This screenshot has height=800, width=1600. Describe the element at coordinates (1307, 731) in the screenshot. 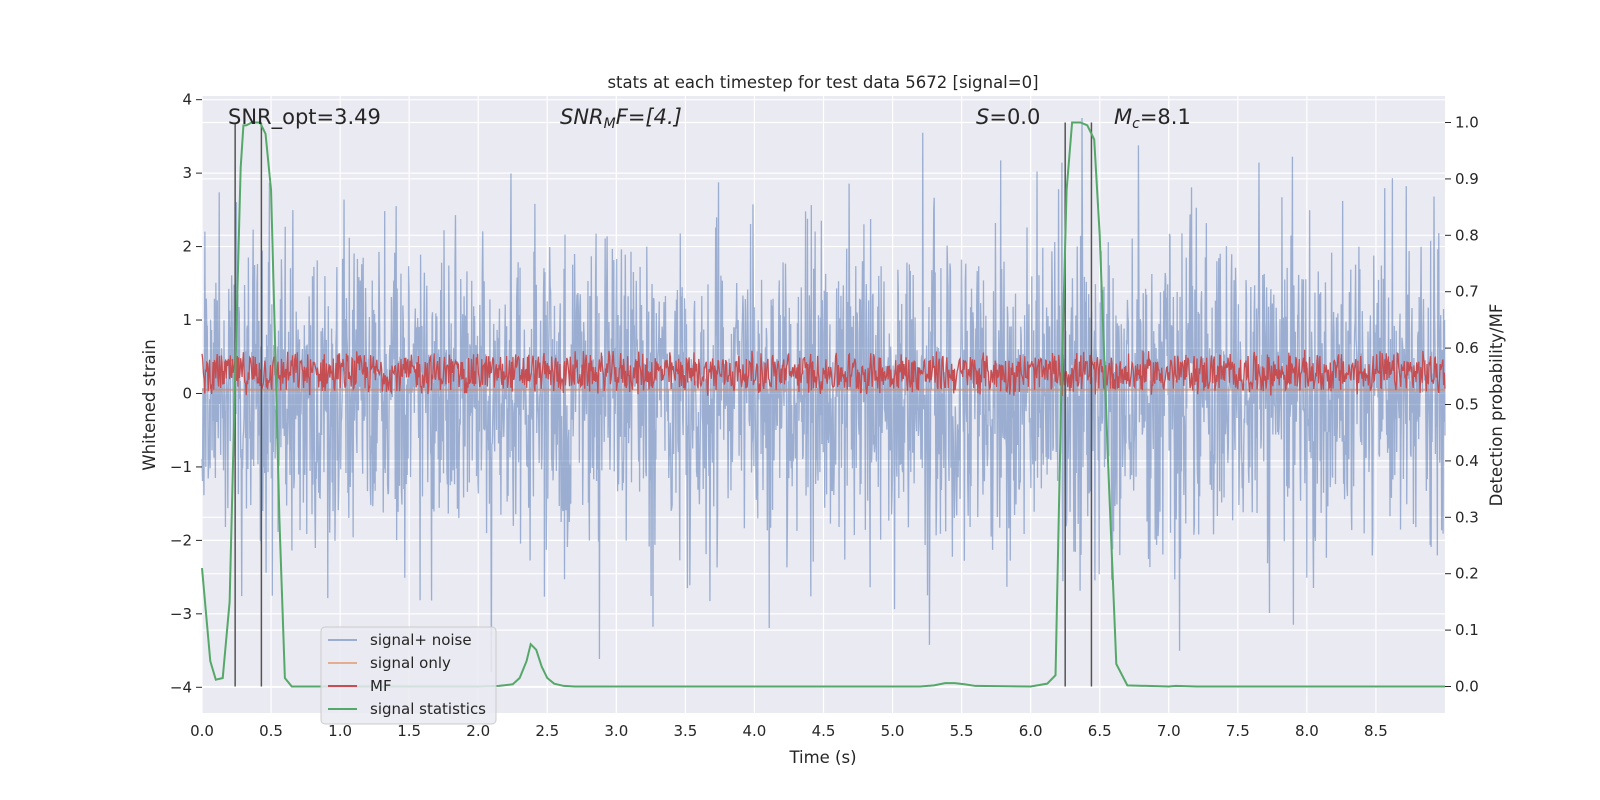

I see `x-tick-label: 8.0` at that location.